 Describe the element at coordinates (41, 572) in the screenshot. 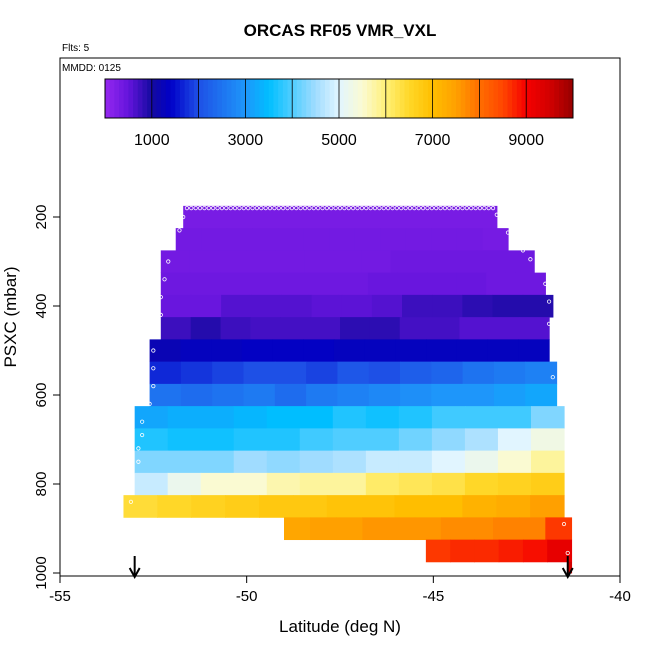

I see `y-tick-label: 1000` at that location.